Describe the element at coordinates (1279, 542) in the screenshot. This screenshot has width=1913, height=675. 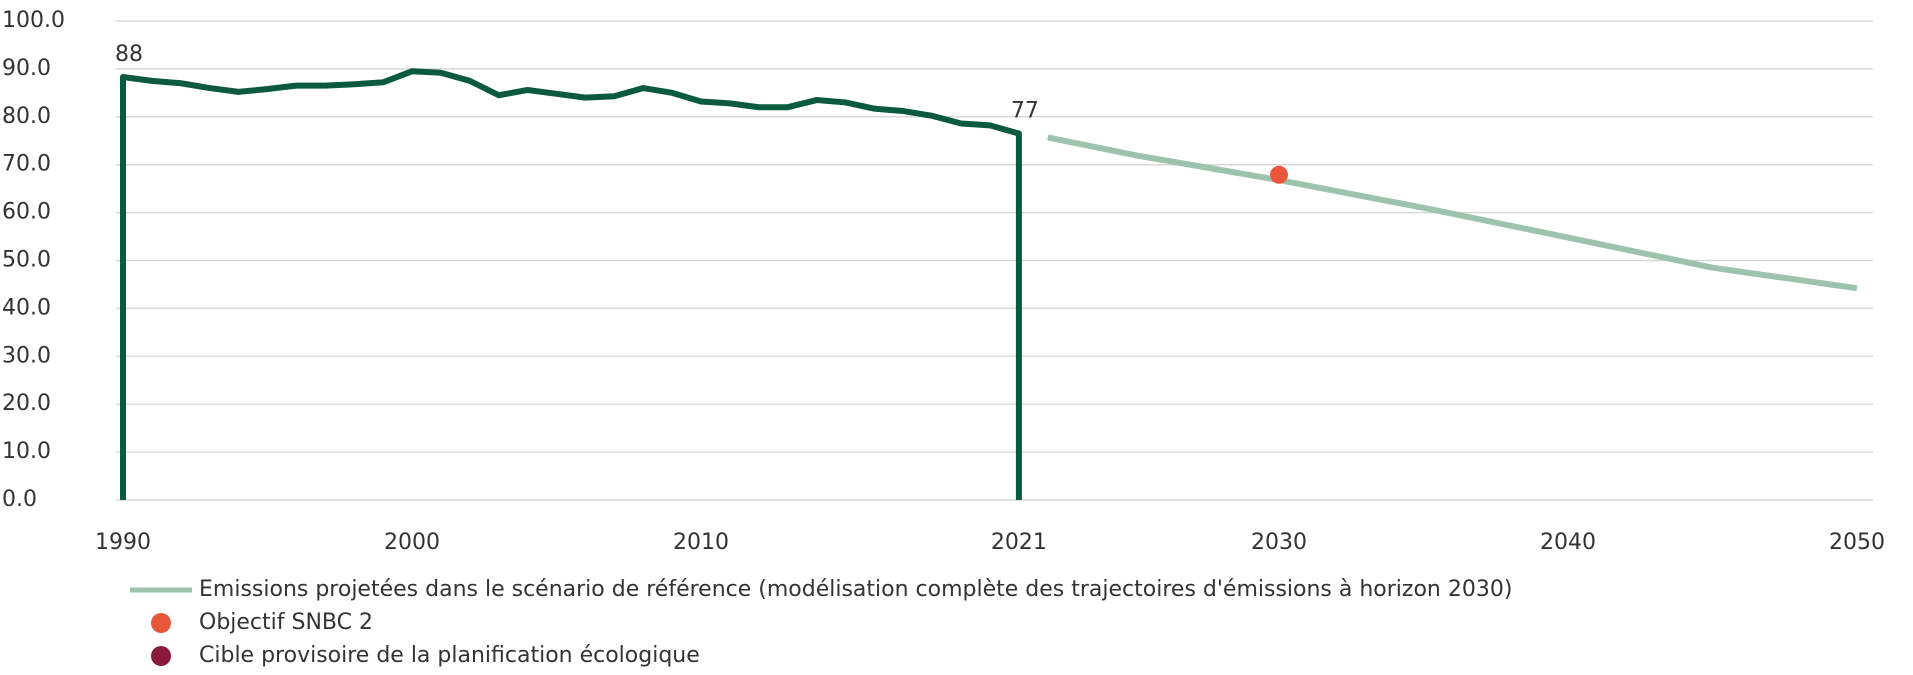
I see `x-tick-label: 2030` at that location.